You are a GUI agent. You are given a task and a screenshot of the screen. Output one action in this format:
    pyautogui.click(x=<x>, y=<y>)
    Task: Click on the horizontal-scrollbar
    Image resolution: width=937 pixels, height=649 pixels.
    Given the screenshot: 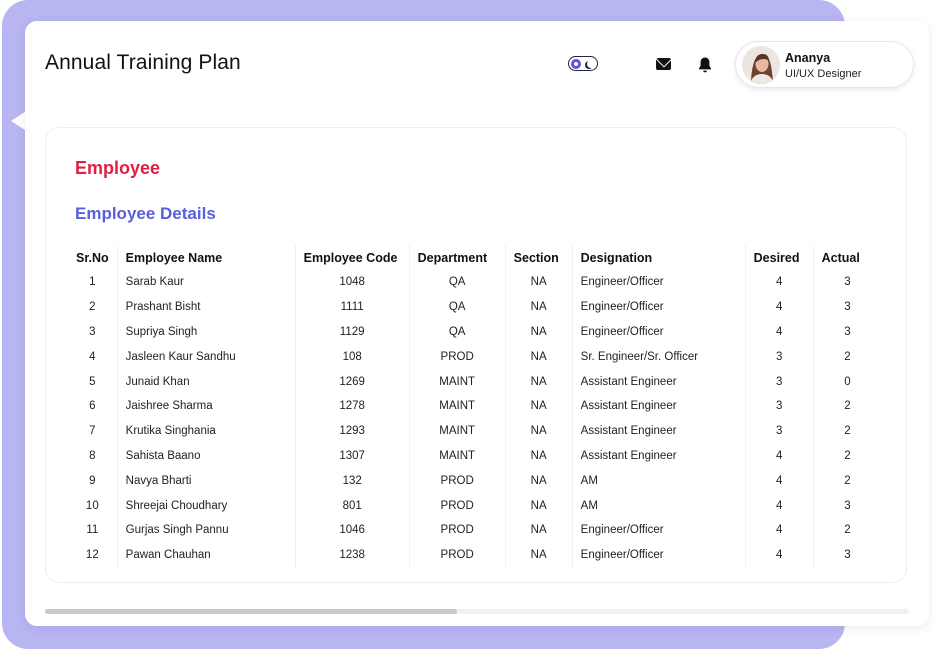 What is the action you would take?
    pyautogui.click(x=477, y=611)
    